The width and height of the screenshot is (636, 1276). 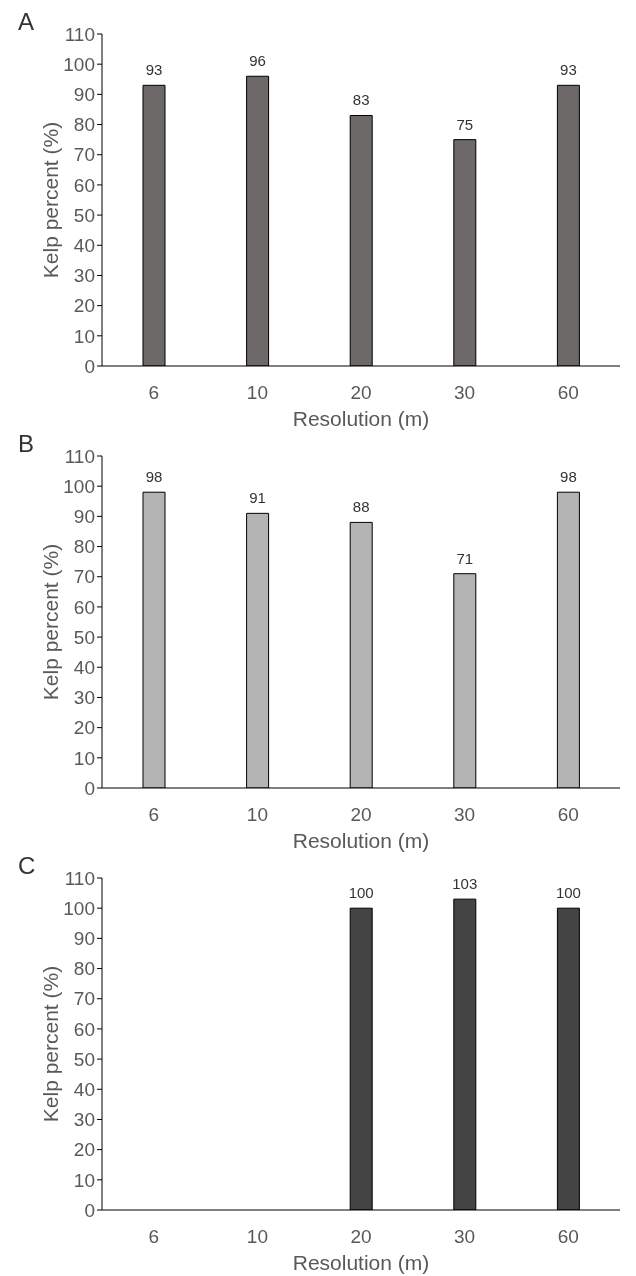 I want to click on data-label: 91, so click(x=257, y=498).